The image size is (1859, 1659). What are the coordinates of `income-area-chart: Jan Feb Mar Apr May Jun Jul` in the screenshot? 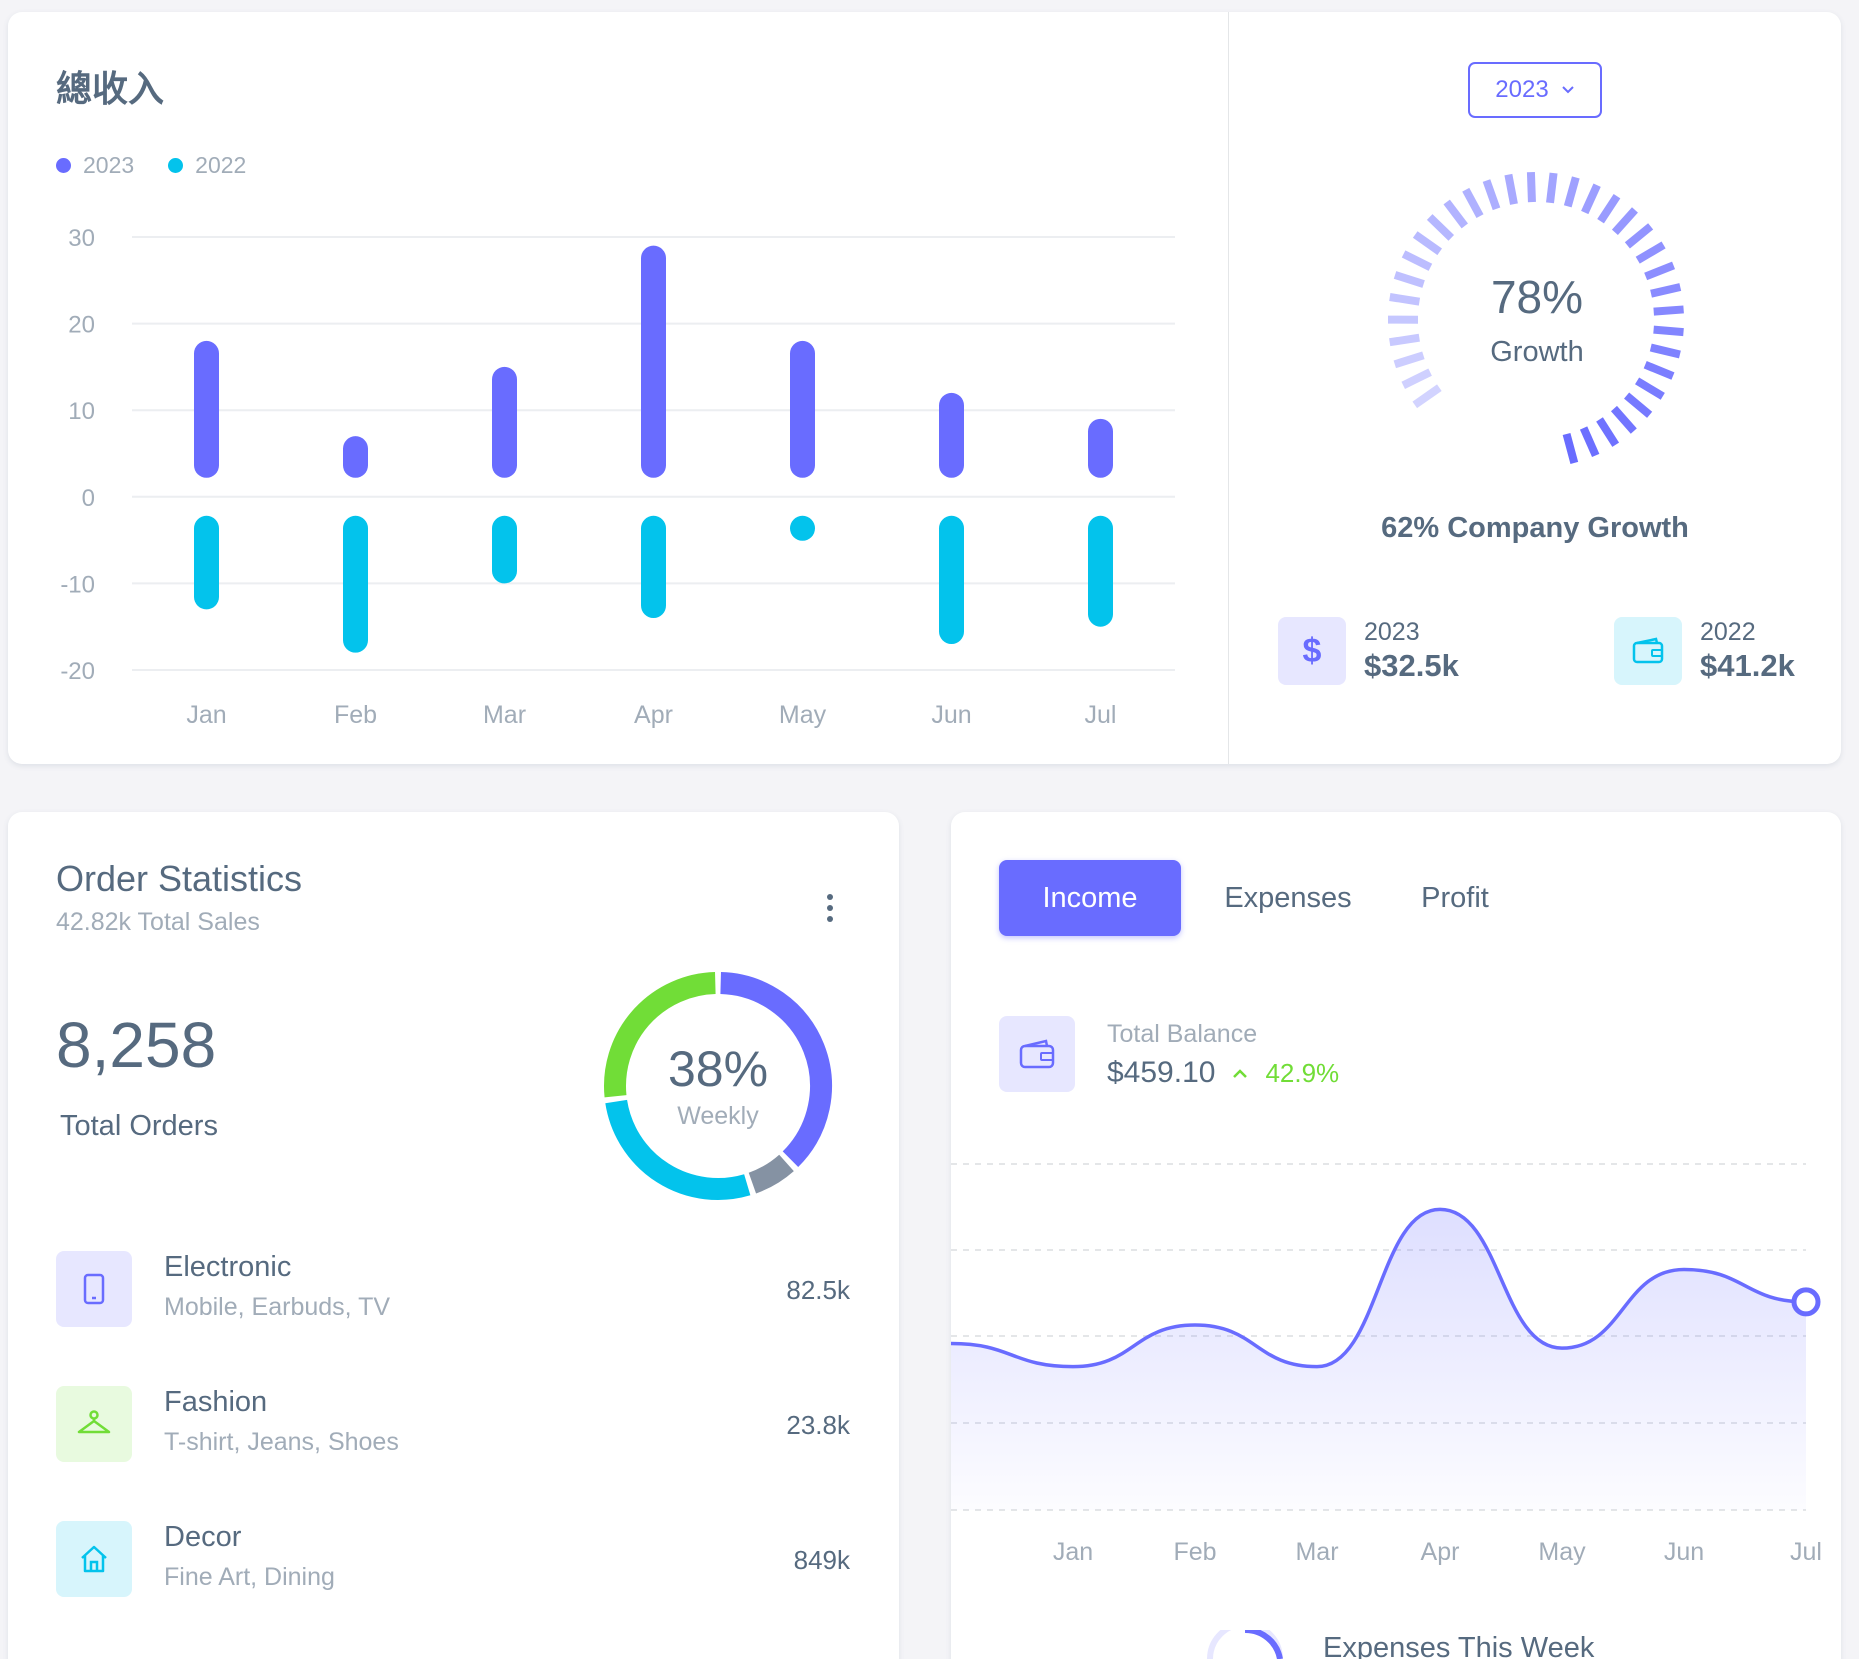 It's located at (1386, 1364).